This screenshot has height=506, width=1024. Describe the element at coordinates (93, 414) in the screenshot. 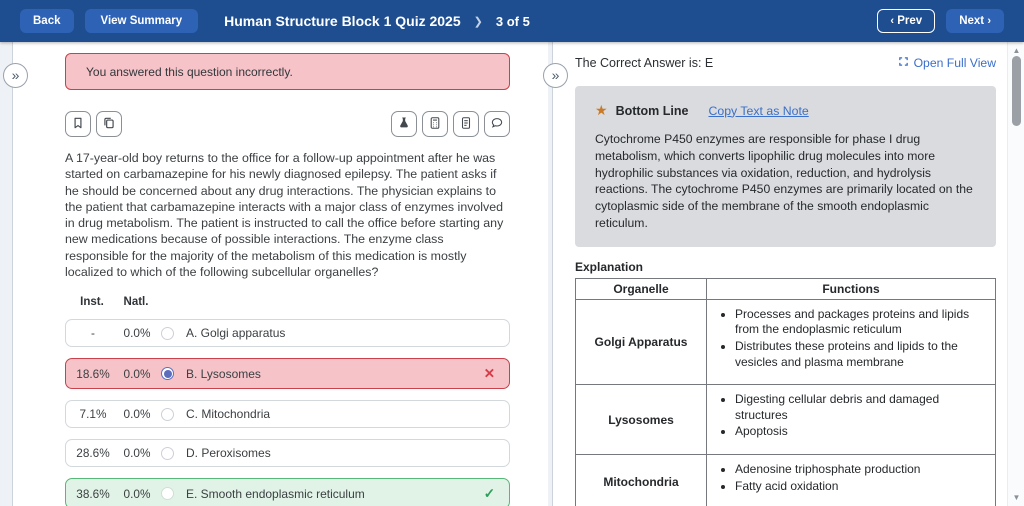

I see `inst-percentage: 7.1%` at that location.